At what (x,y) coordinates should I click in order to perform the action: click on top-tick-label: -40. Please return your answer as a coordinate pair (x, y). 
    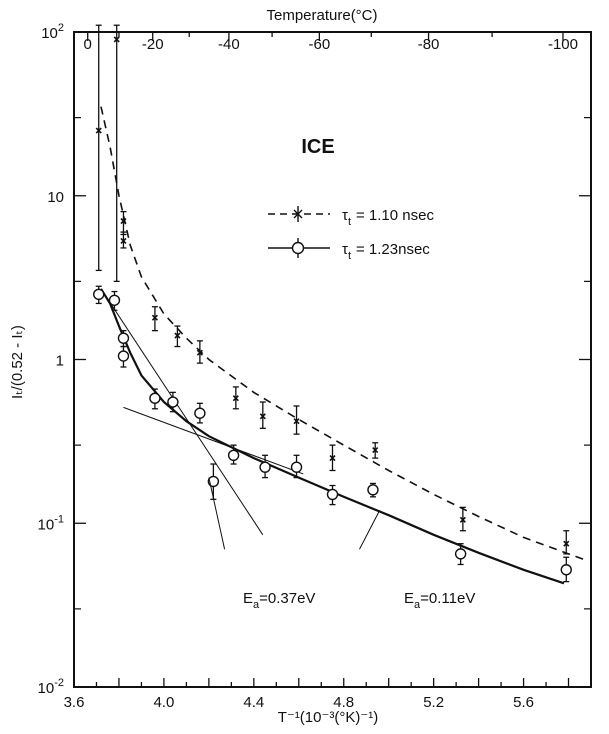
    Looking at the image, I should click on (229, 44).